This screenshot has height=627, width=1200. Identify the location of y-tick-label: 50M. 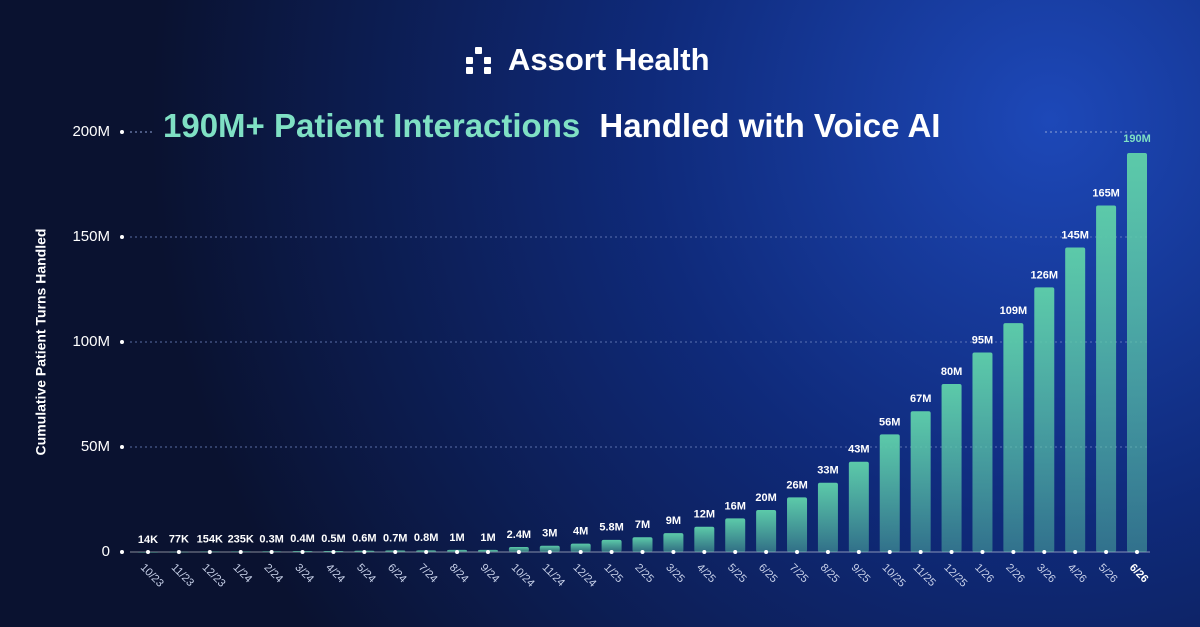
(95, 446).